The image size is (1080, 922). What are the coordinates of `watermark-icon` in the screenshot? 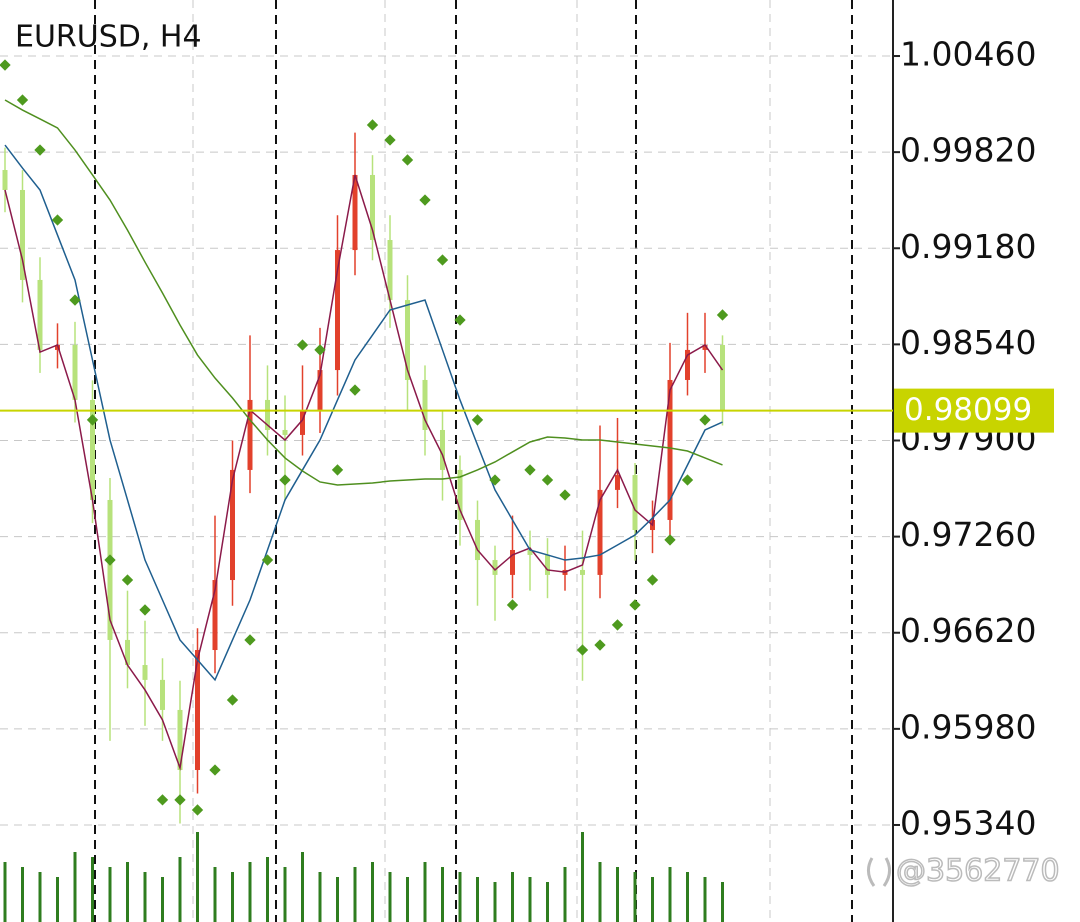 It's located at (879, 872).